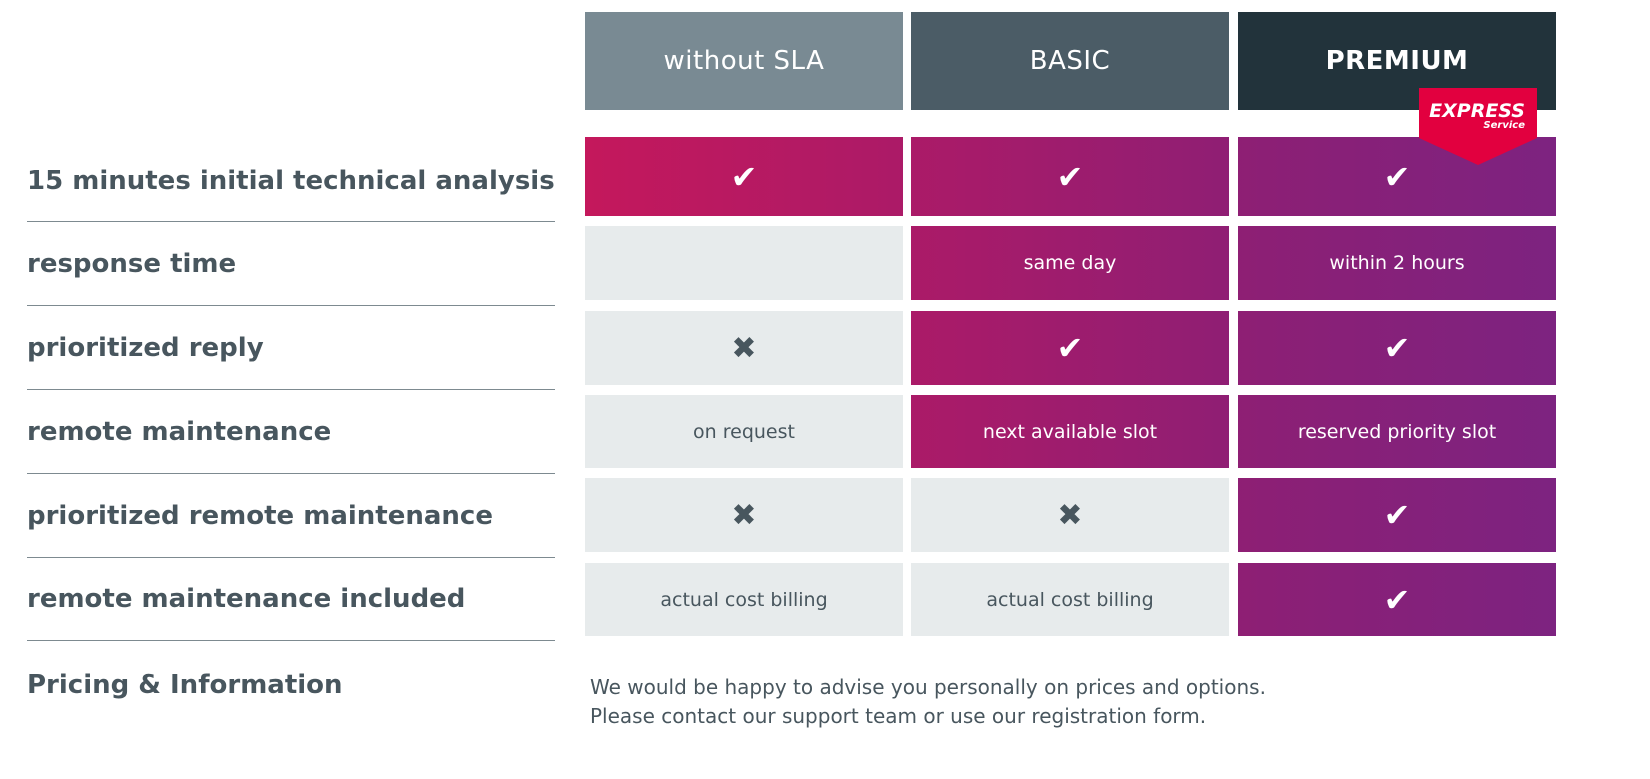 This screenshot has width=1650, height=779. I want to click on plan-header-basic: BASIC, so click(1070, 61).